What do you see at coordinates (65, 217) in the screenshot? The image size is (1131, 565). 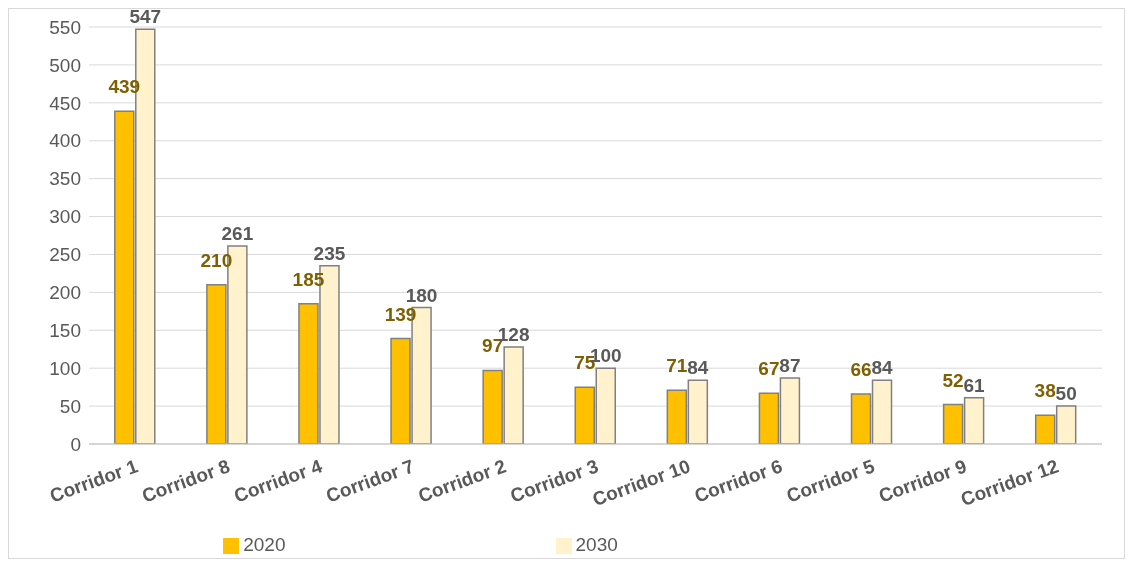 I see `y-tick-label: 300` at bounding box center [65, 217].